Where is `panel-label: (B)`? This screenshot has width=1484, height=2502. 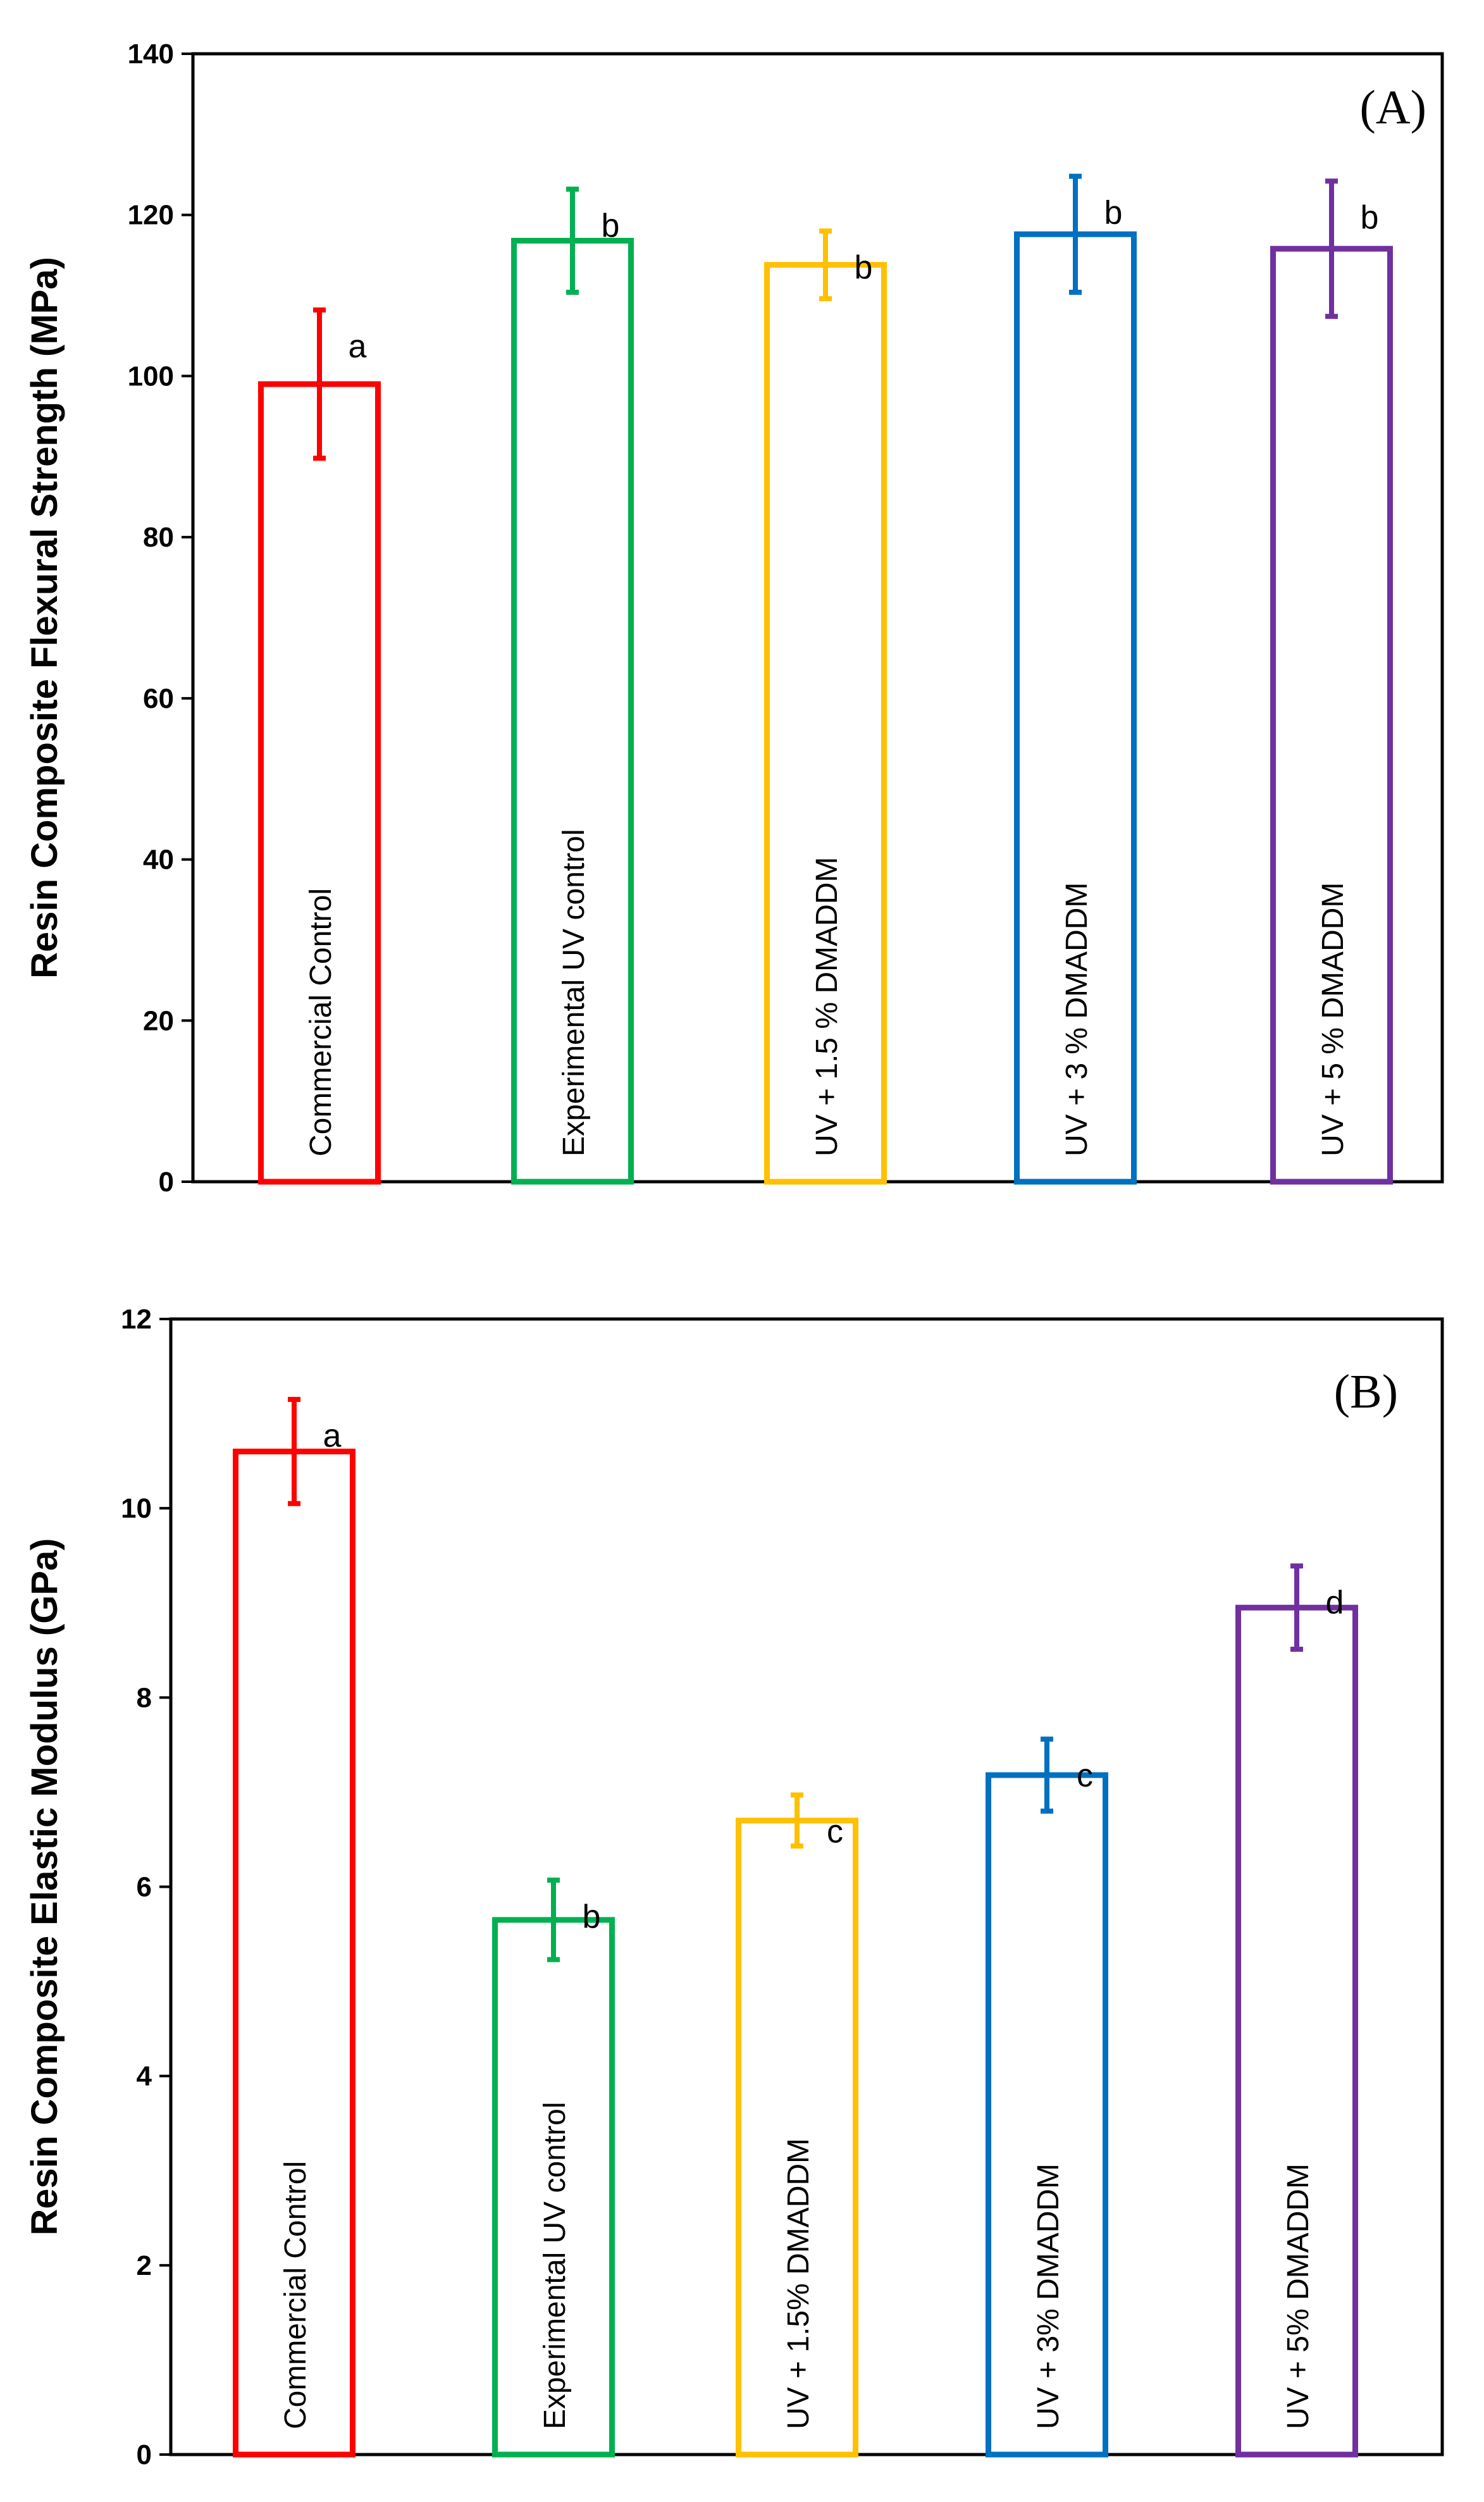
panel-label: (B) is located at coordinates (1366, 1392).